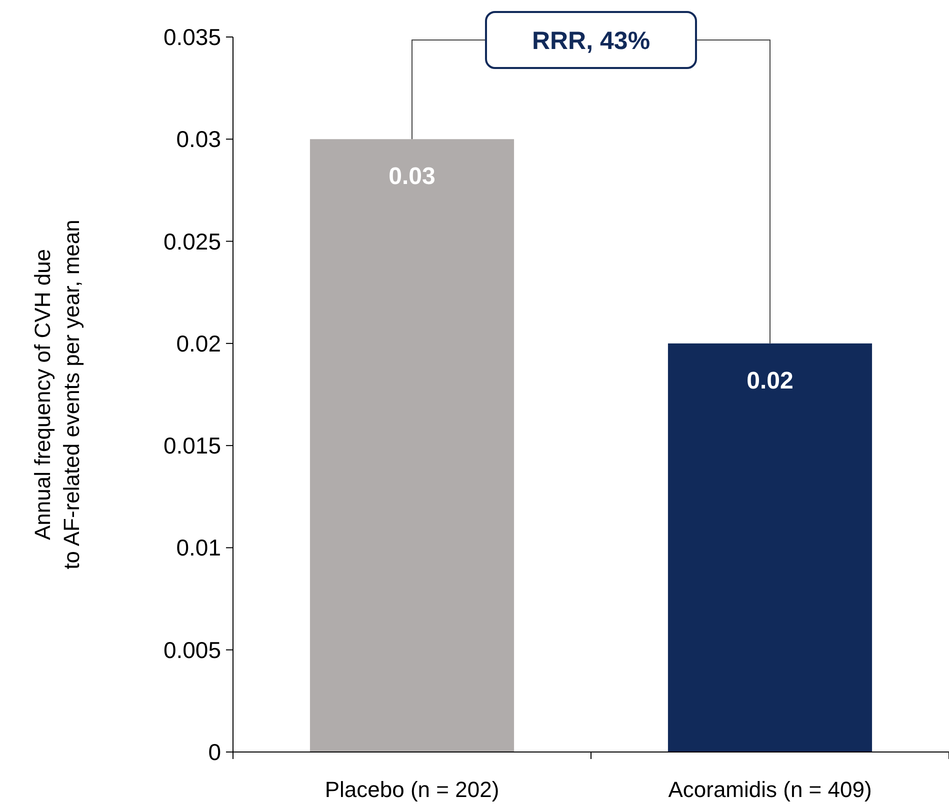  What do you see at coordinates (198, 139) in the screenshot?
I see `y-tick-label: 0.03` at bounding box center [198, 139].